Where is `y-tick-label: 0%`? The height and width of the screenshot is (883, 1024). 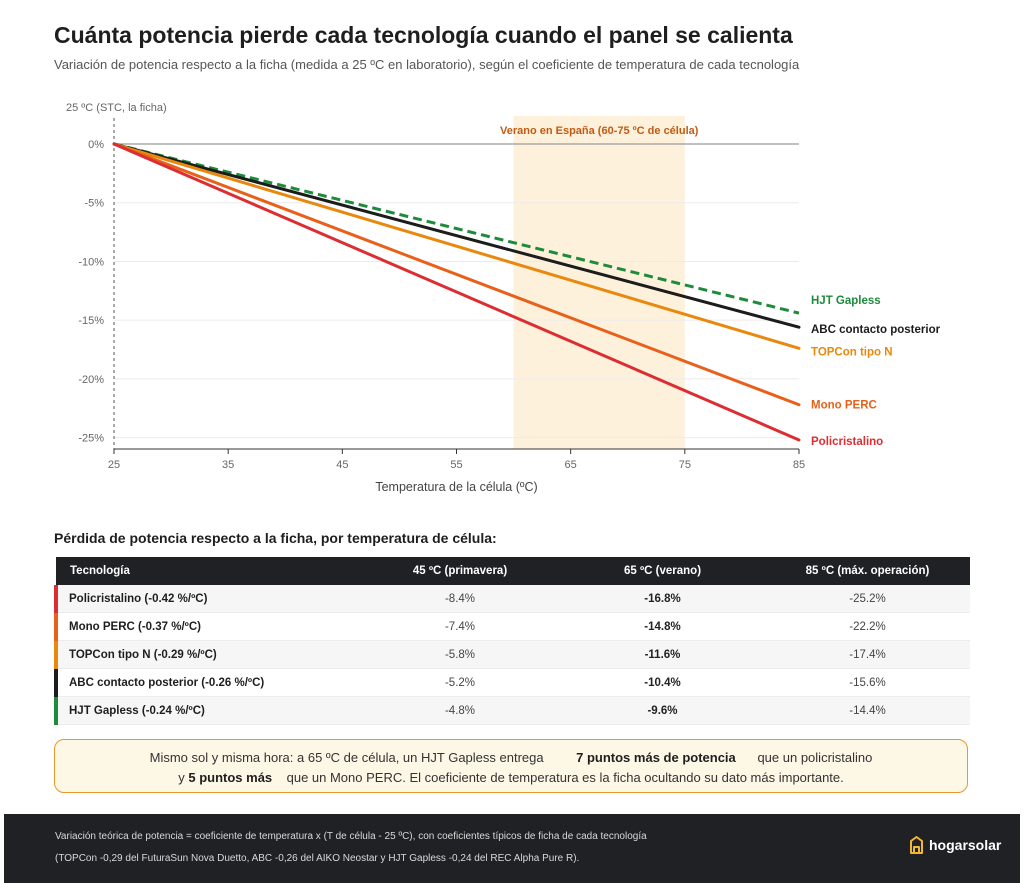 y-tick-label: 0% is located at coordinates (96, 145).